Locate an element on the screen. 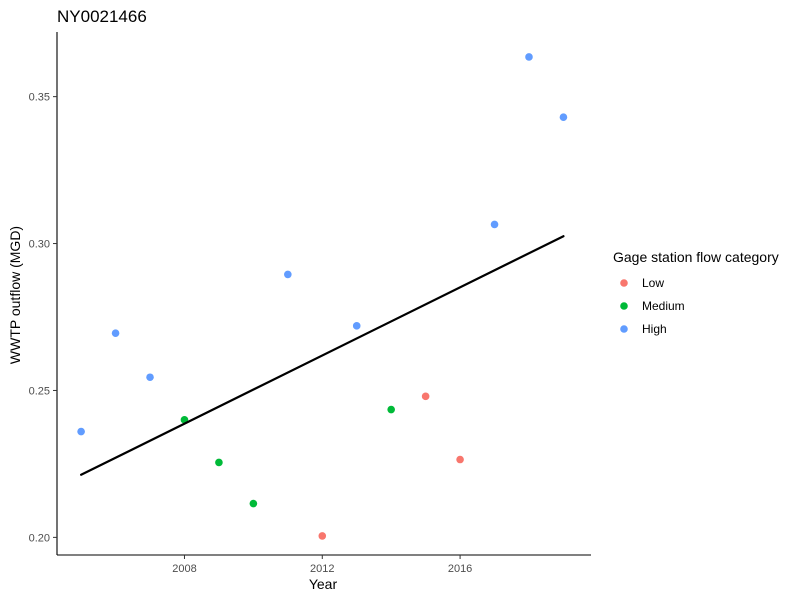 The height and width of the screenshot is (600, 800). y-tick-label: 0.30 is located at coordinates (39, 245).